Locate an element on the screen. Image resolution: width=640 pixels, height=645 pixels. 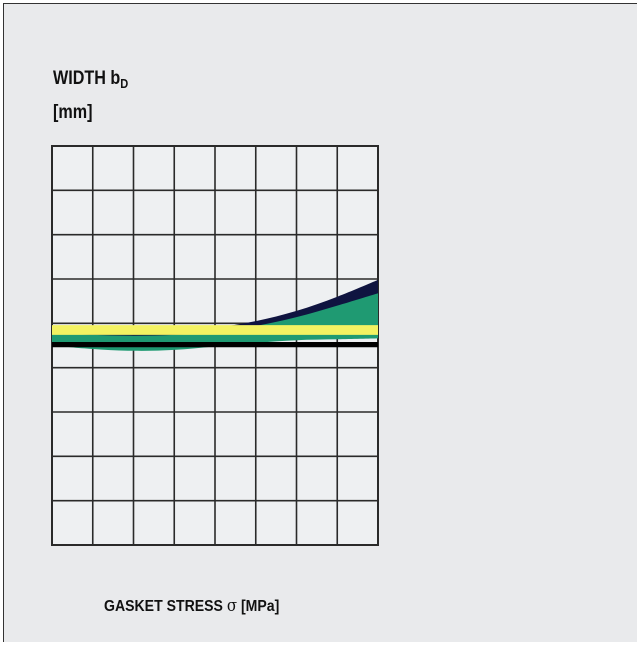
y-axis-label-text: WIDTH b is located at coordinates (87, 78).